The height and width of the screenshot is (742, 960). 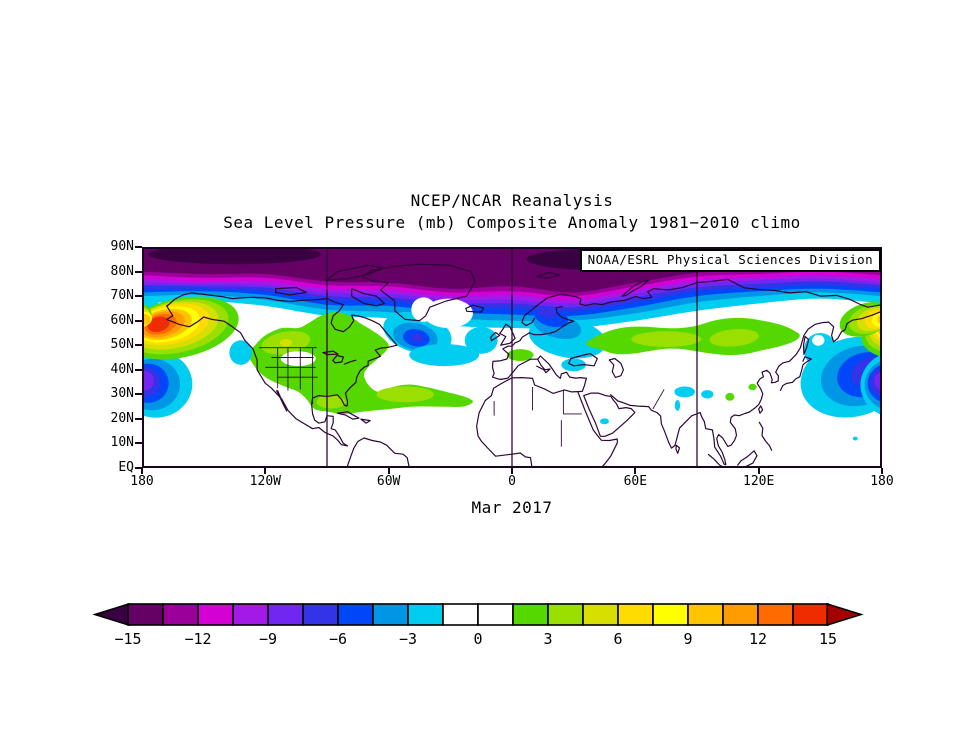 What do you see at coordinates (122, 271) in the screenshot?
I see `lat-tick-label: 80N` at bounding box center [122, 271].